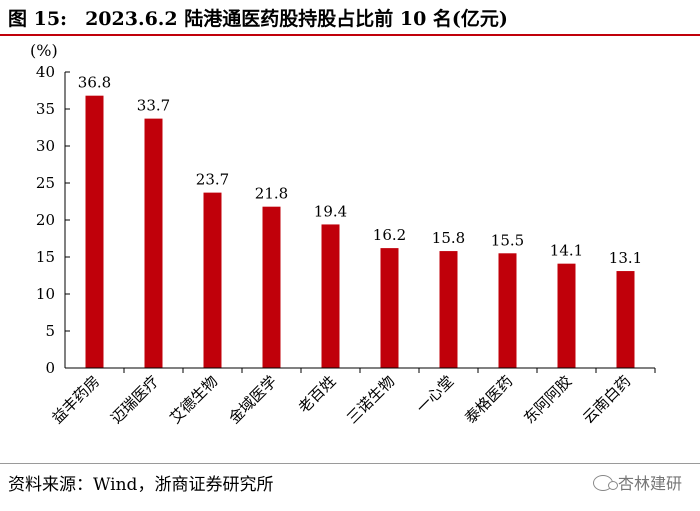  I want to click on data-label: 13.1, so click(625, 258).